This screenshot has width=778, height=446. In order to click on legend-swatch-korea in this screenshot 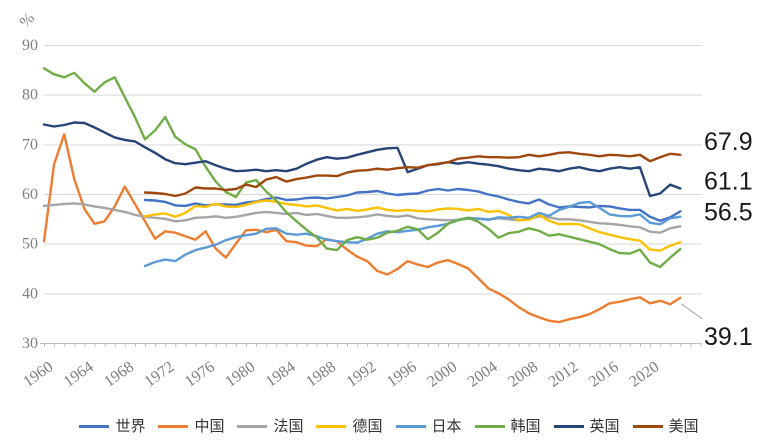, I will do `click(489, 426)`.